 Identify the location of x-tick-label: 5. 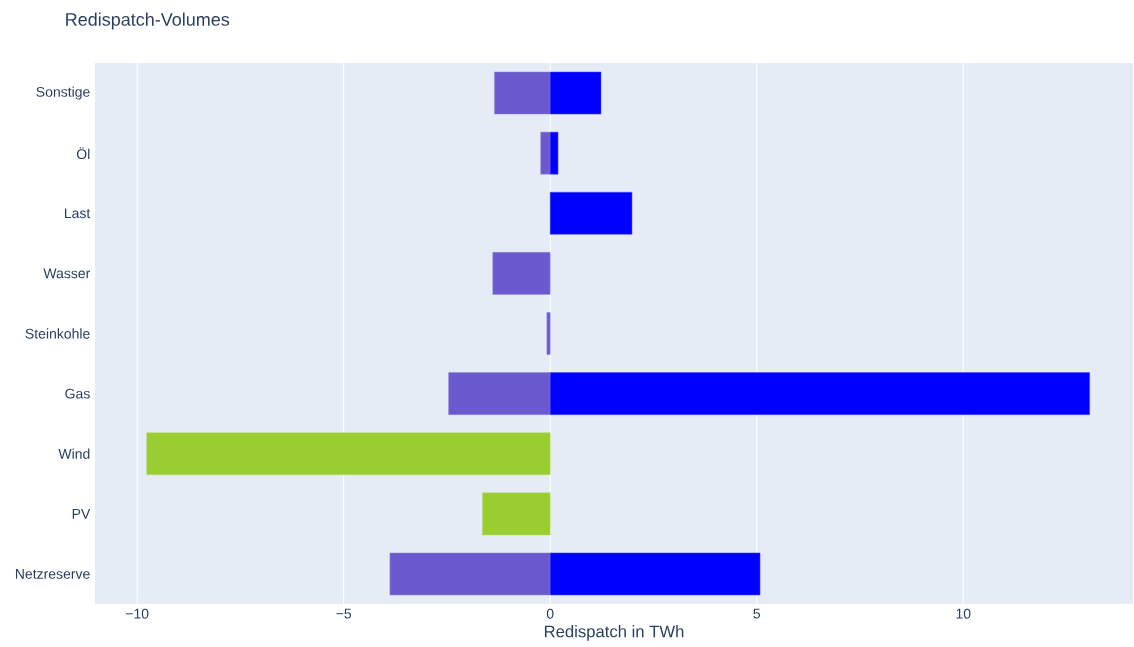
(757, 613).